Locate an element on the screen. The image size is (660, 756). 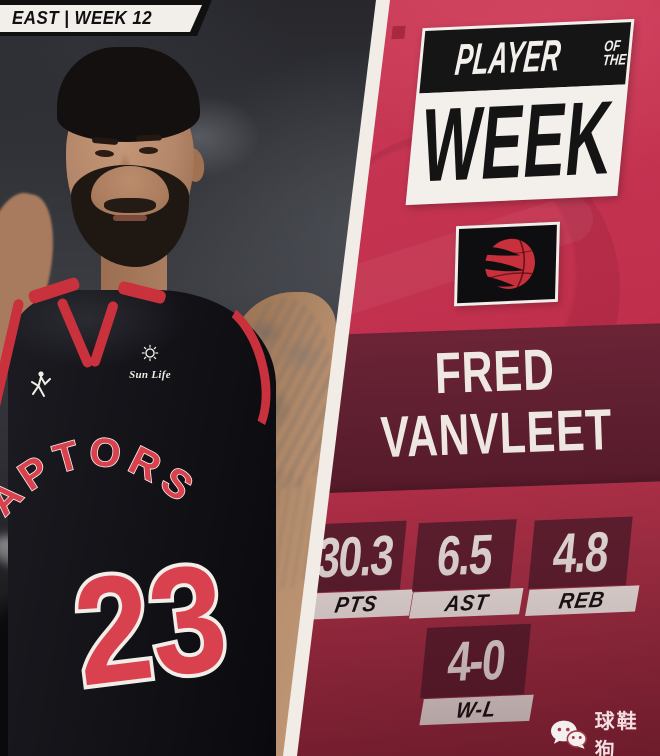
jersey-number: 23 is located at coordinates (150, 624).